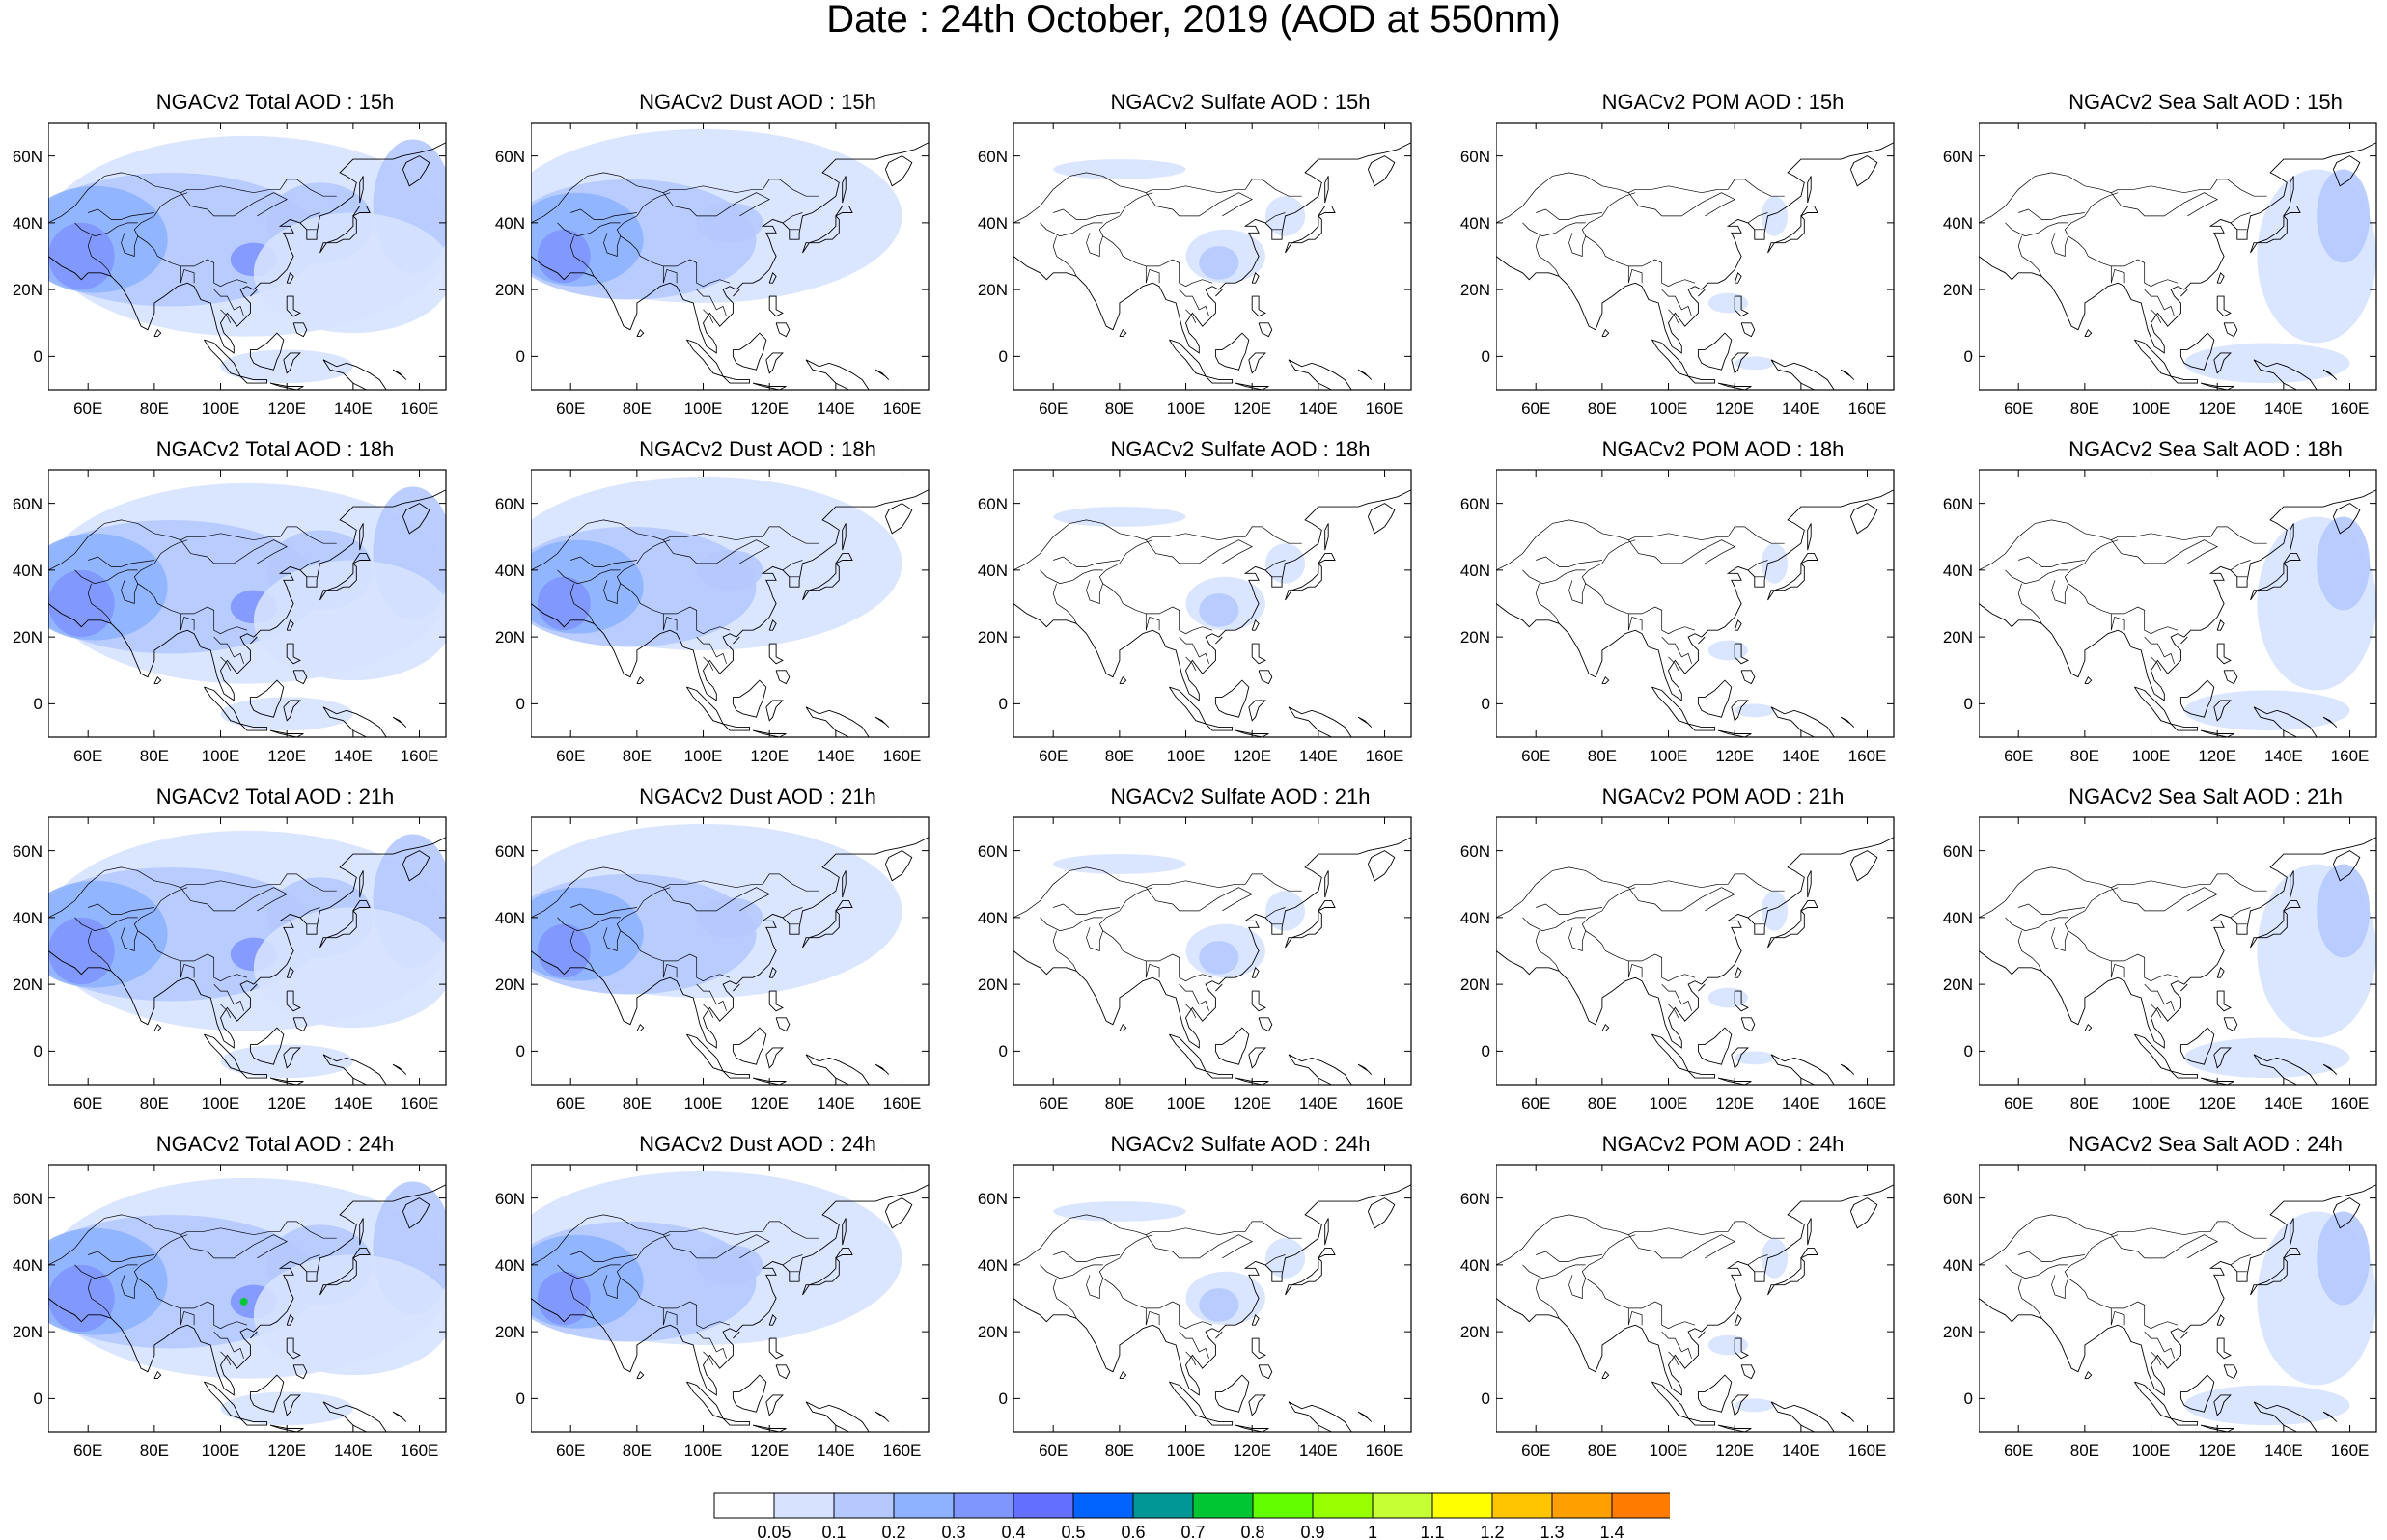 This screenshot has width=2387, height=1540. What do you see at coordinates (1385, 1103) in the screenshot?
I see `lon-tick-label: 160E` at bounding box center [1385, 1103].